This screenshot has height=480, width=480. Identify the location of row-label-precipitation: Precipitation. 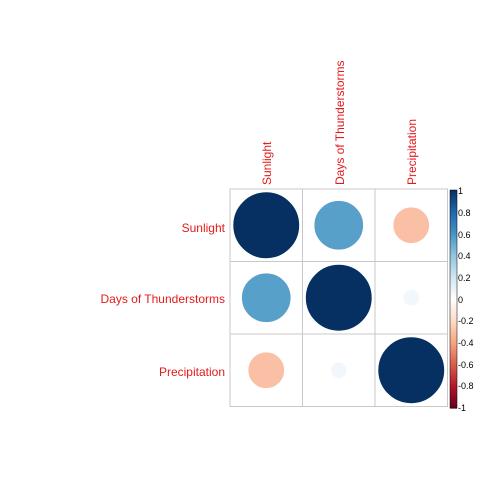
(192, 372).